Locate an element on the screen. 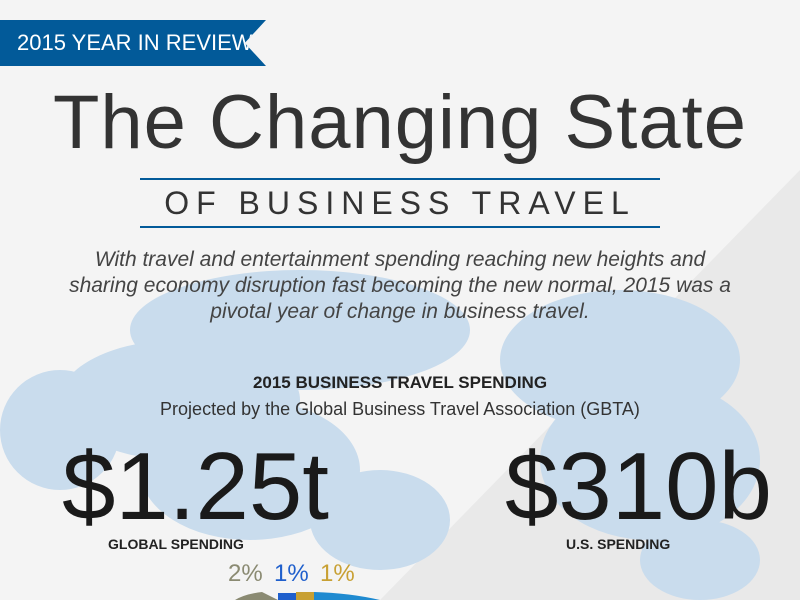 Image resolution: width=800 pixels, height=600 pixels. section-heading: 2015 BUSINESS TRAVEL SPENDING is located at coordinates (400, 382).